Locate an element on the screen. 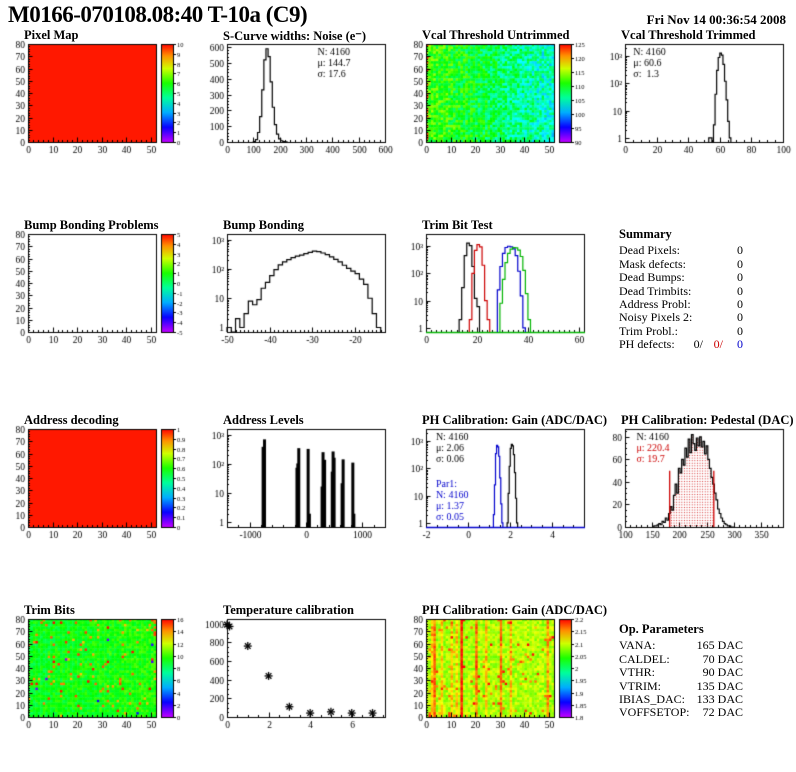 The image size is (796, 772). summary-row: Address Probl: 0 is located at coordinates (681, 304).